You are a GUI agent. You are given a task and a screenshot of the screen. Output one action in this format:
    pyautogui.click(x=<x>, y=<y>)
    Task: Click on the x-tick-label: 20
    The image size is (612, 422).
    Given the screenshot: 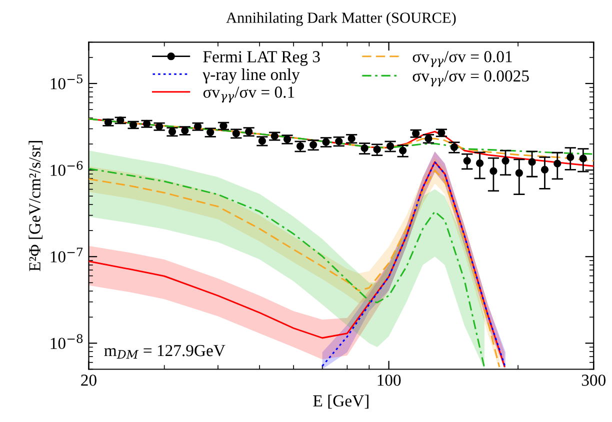 What is the action you would take?
    pyautogui.click(x=88, y=380)
    